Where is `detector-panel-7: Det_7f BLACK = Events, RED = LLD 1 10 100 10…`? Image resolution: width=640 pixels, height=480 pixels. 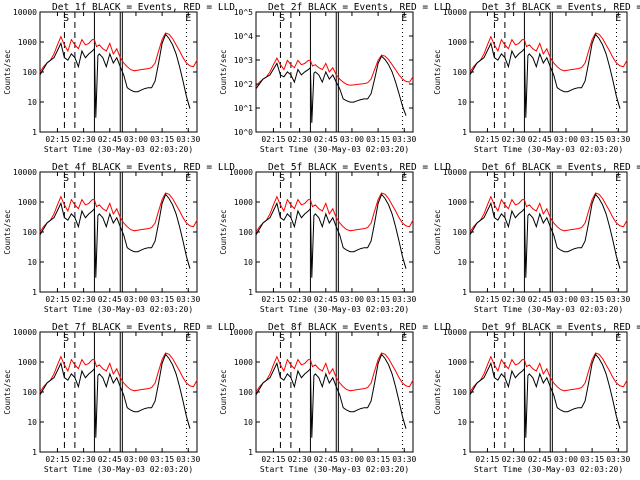
detector-panel-7: Det_7f BLACK = Events, RED = LLD 1 10 100 10… is located at coordinates (119, 398).